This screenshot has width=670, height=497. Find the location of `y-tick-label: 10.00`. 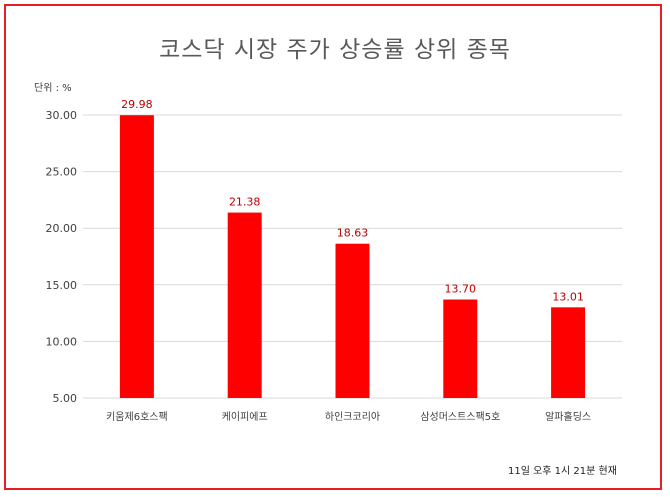

y-tick-label: 10.00 is located at coordinates (62, 341).